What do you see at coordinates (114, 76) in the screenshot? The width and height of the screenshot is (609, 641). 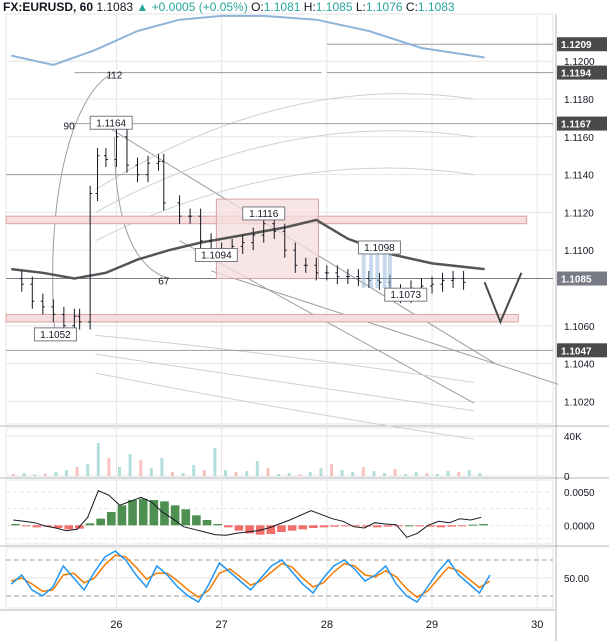 I see `annotation-label: 112` at bounding box center [114, 76].